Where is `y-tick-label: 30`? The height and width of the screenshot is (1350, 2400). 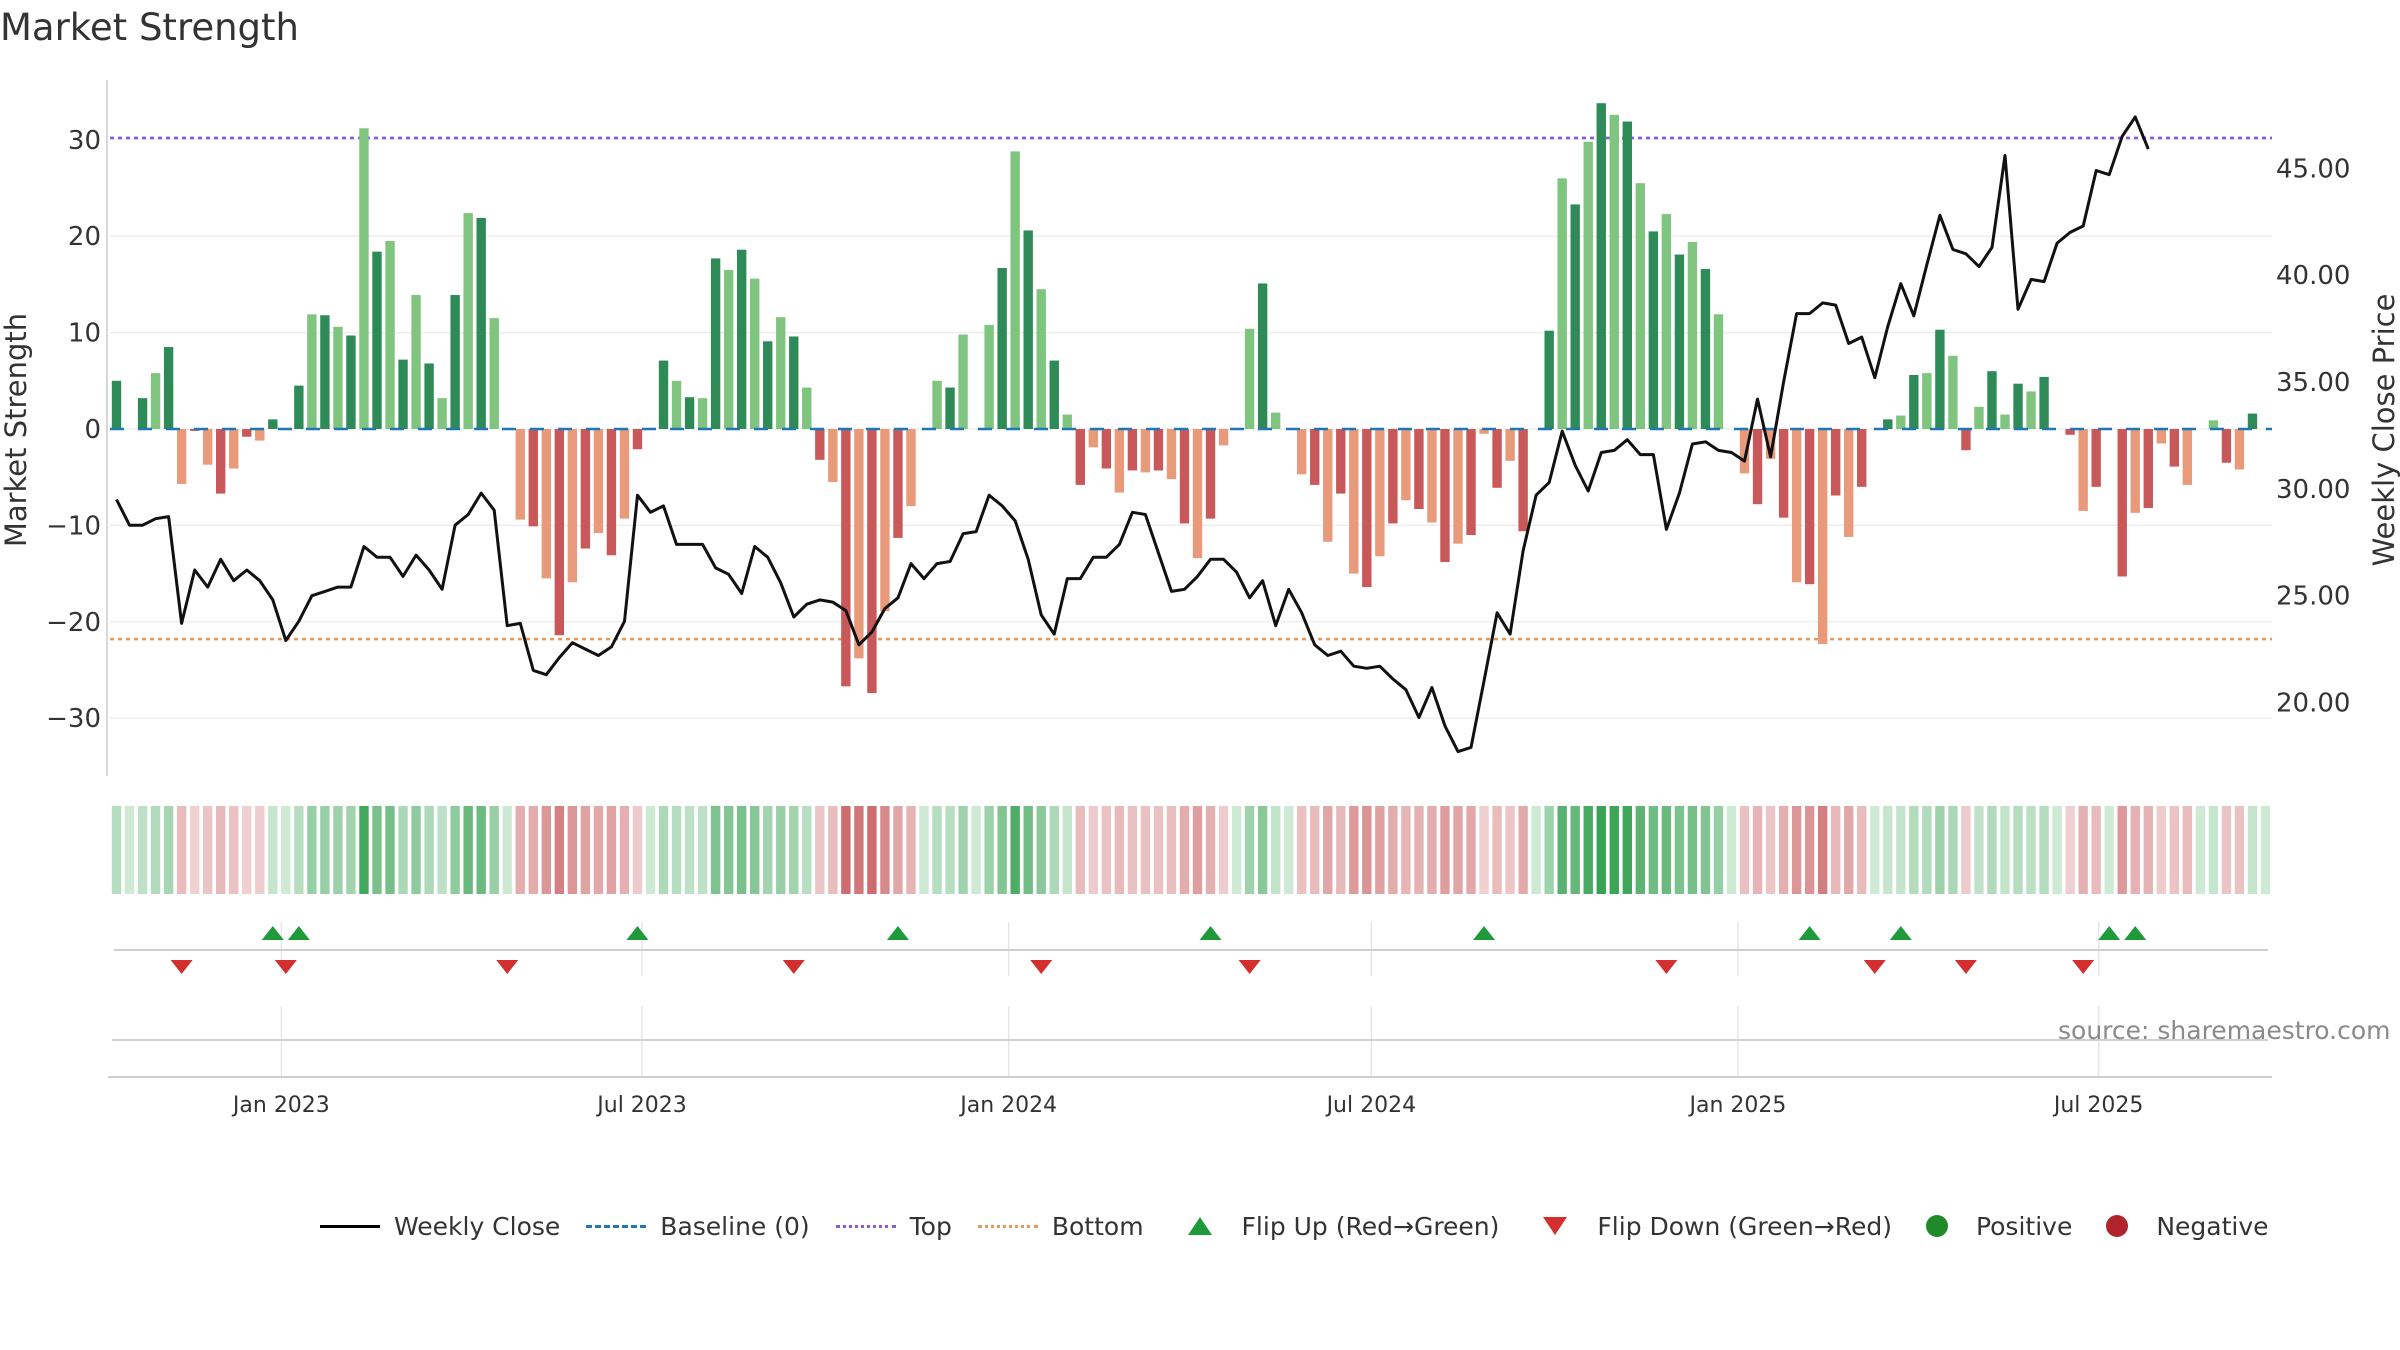 y-tick-label: 30 is located at coordinates (84, 141).